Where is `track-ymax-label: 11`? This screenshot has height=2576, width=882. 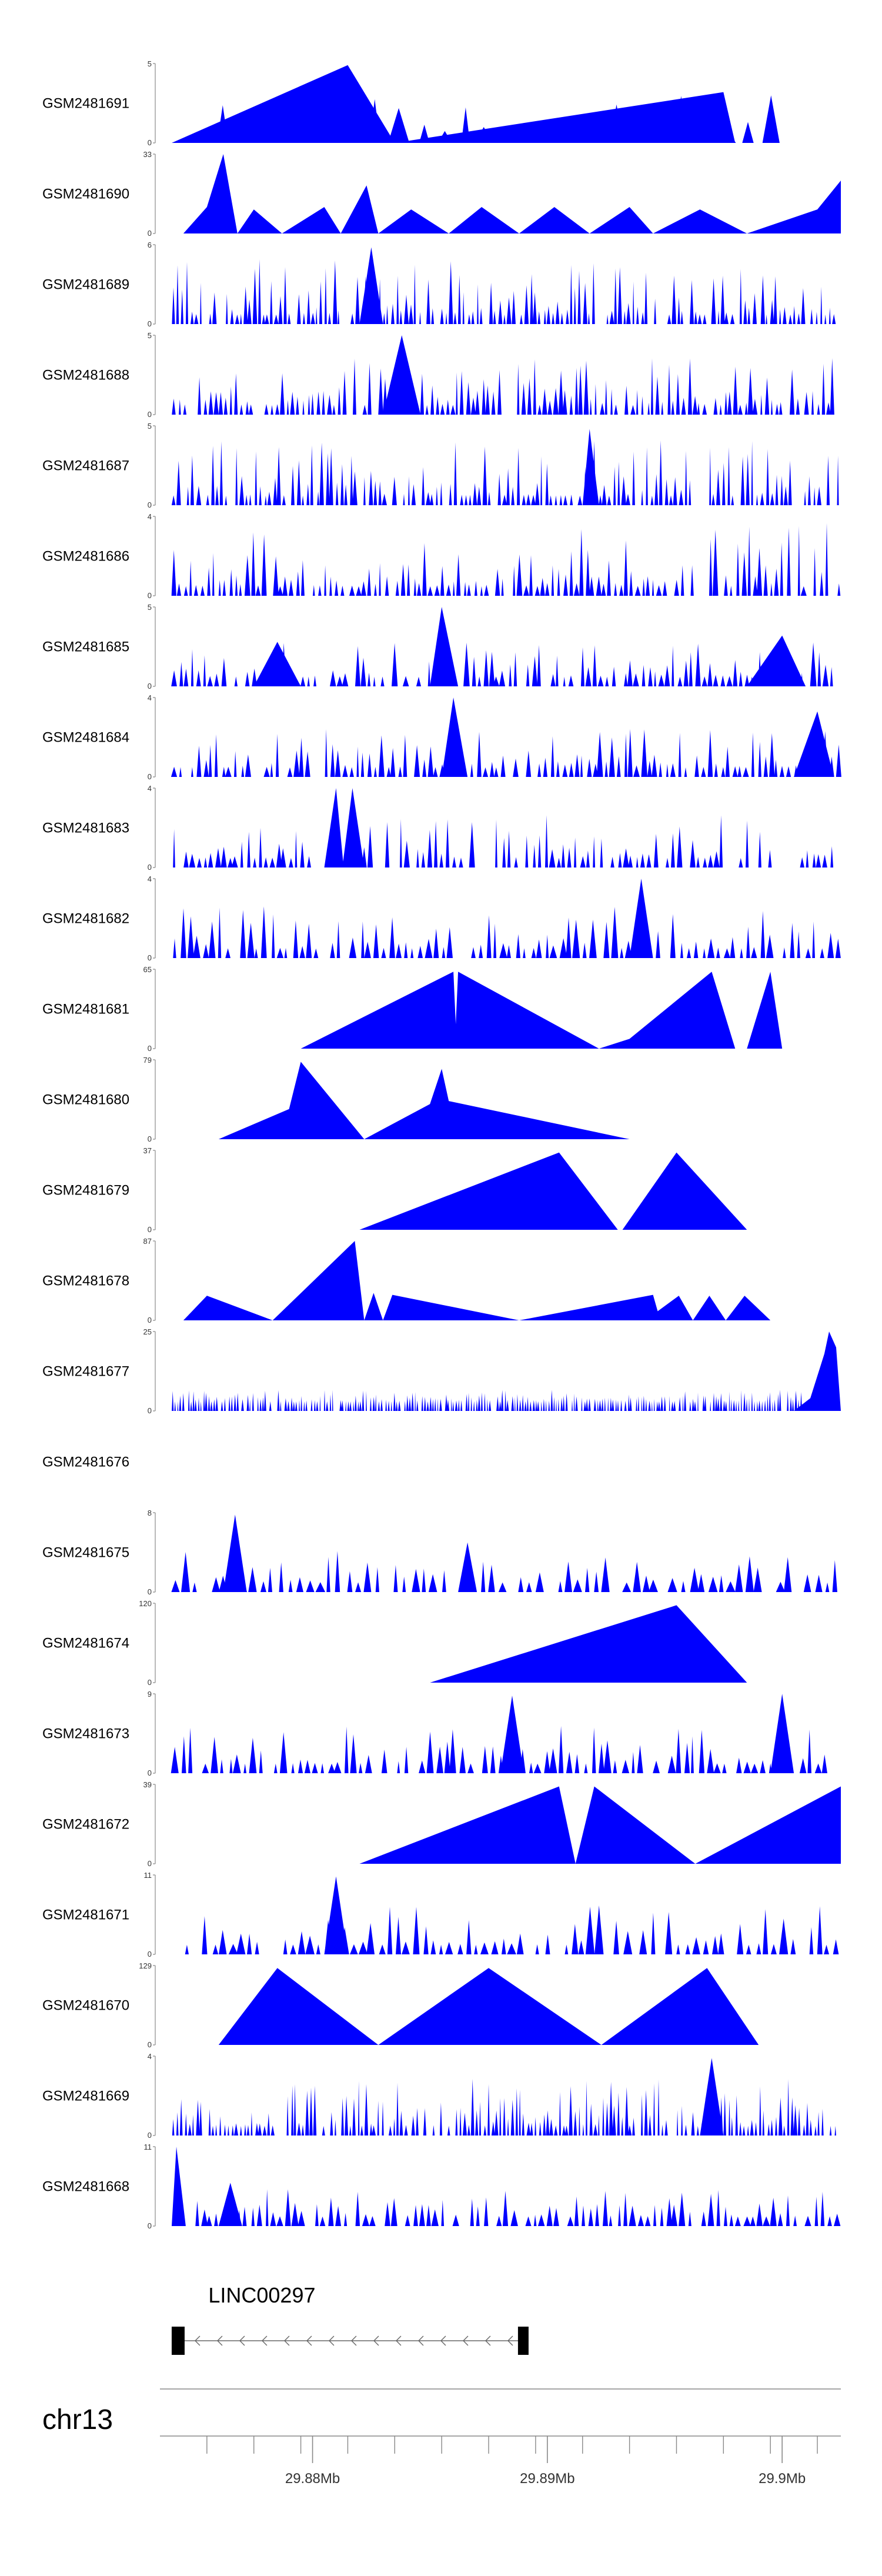 track-ymax-label: 11 is located at coordinates (148, 1875).